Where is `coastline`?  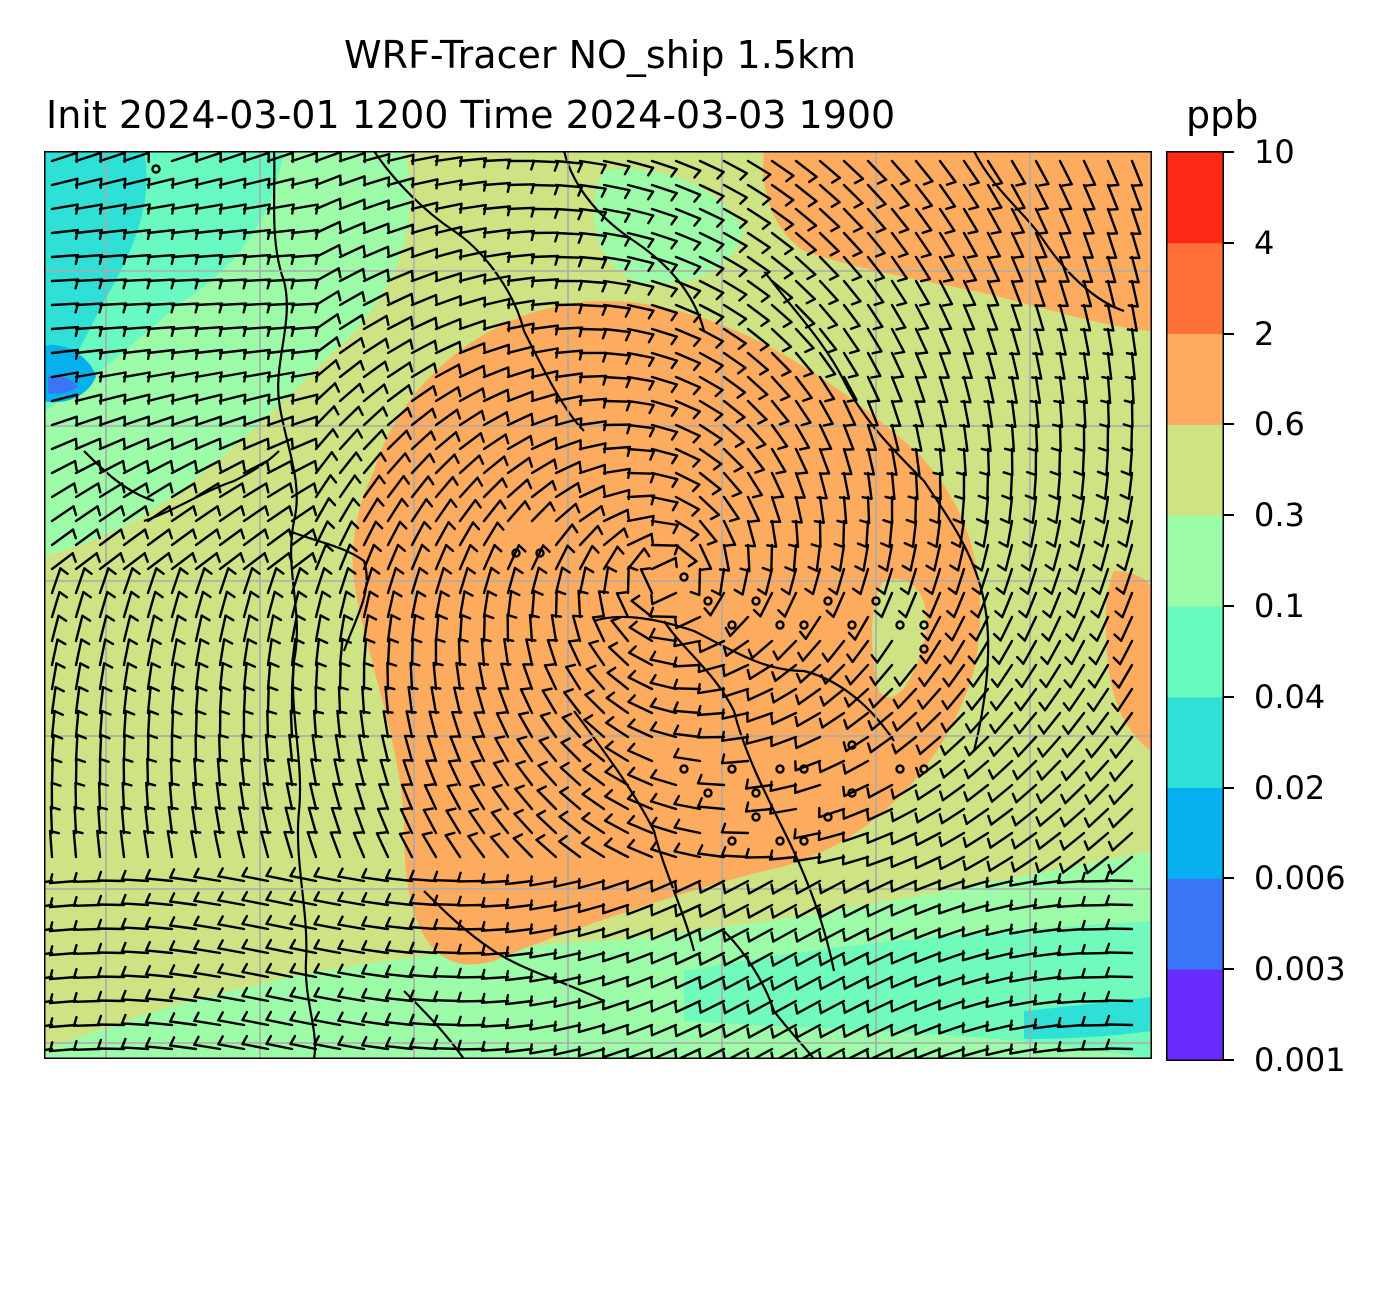
coastline is located at coordinates (1049, 232).